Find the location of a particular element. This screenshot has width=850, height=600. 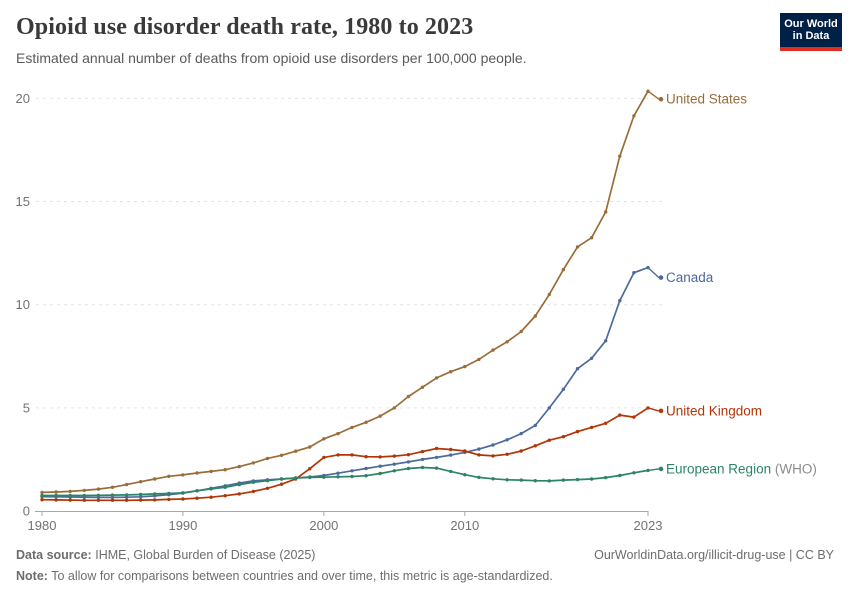

series-label-leader-canada is located at coordinates (653, 273).